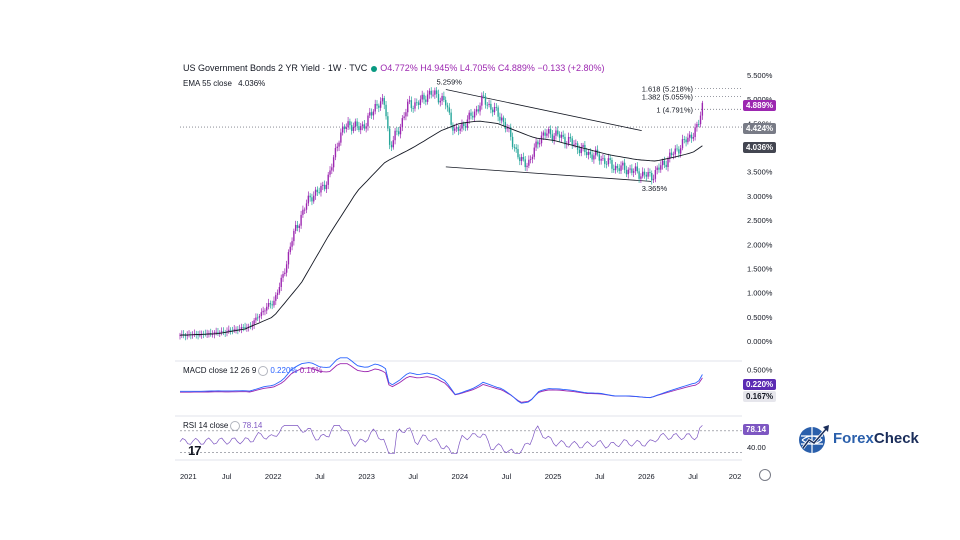  Describe the element at coordinates (252, 83) in the screenshot. I see `ema-value: 4.036%` at that location.